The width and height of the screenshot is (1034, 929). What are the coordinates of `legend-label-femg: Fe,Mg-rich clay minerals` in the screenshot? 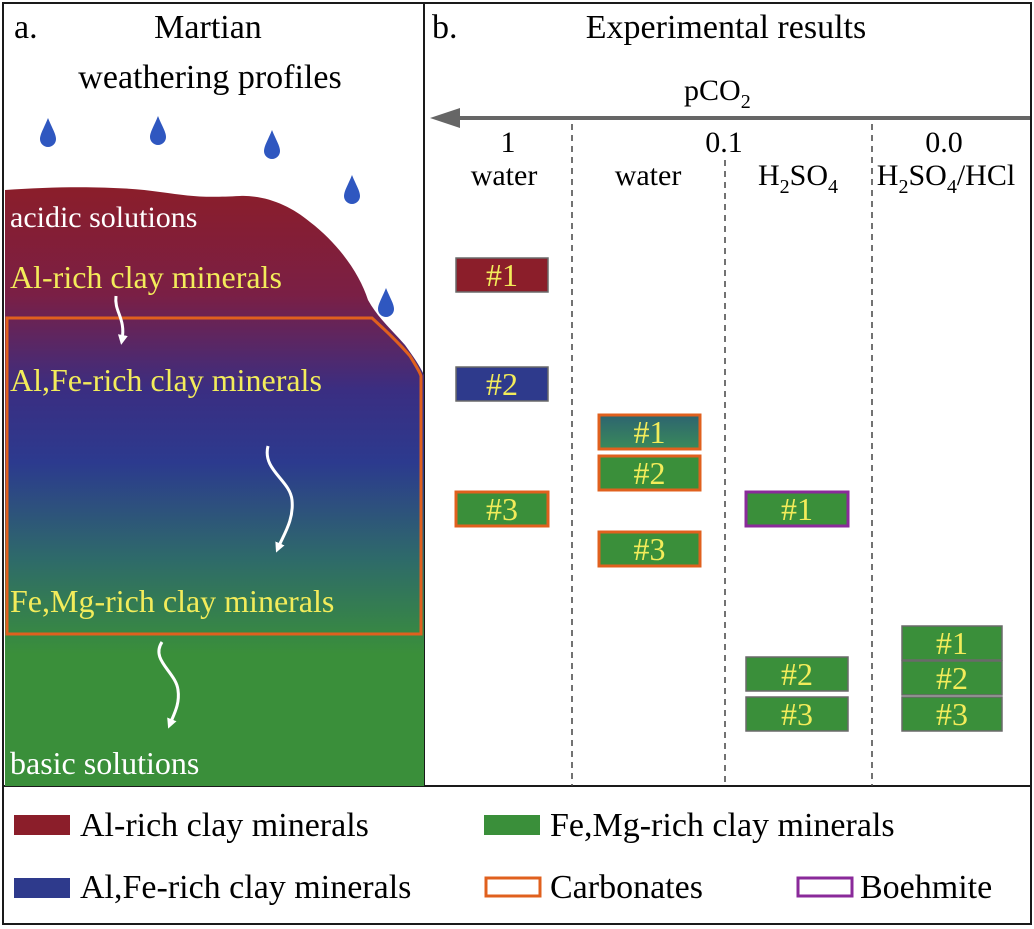 It's located at (722, 825).